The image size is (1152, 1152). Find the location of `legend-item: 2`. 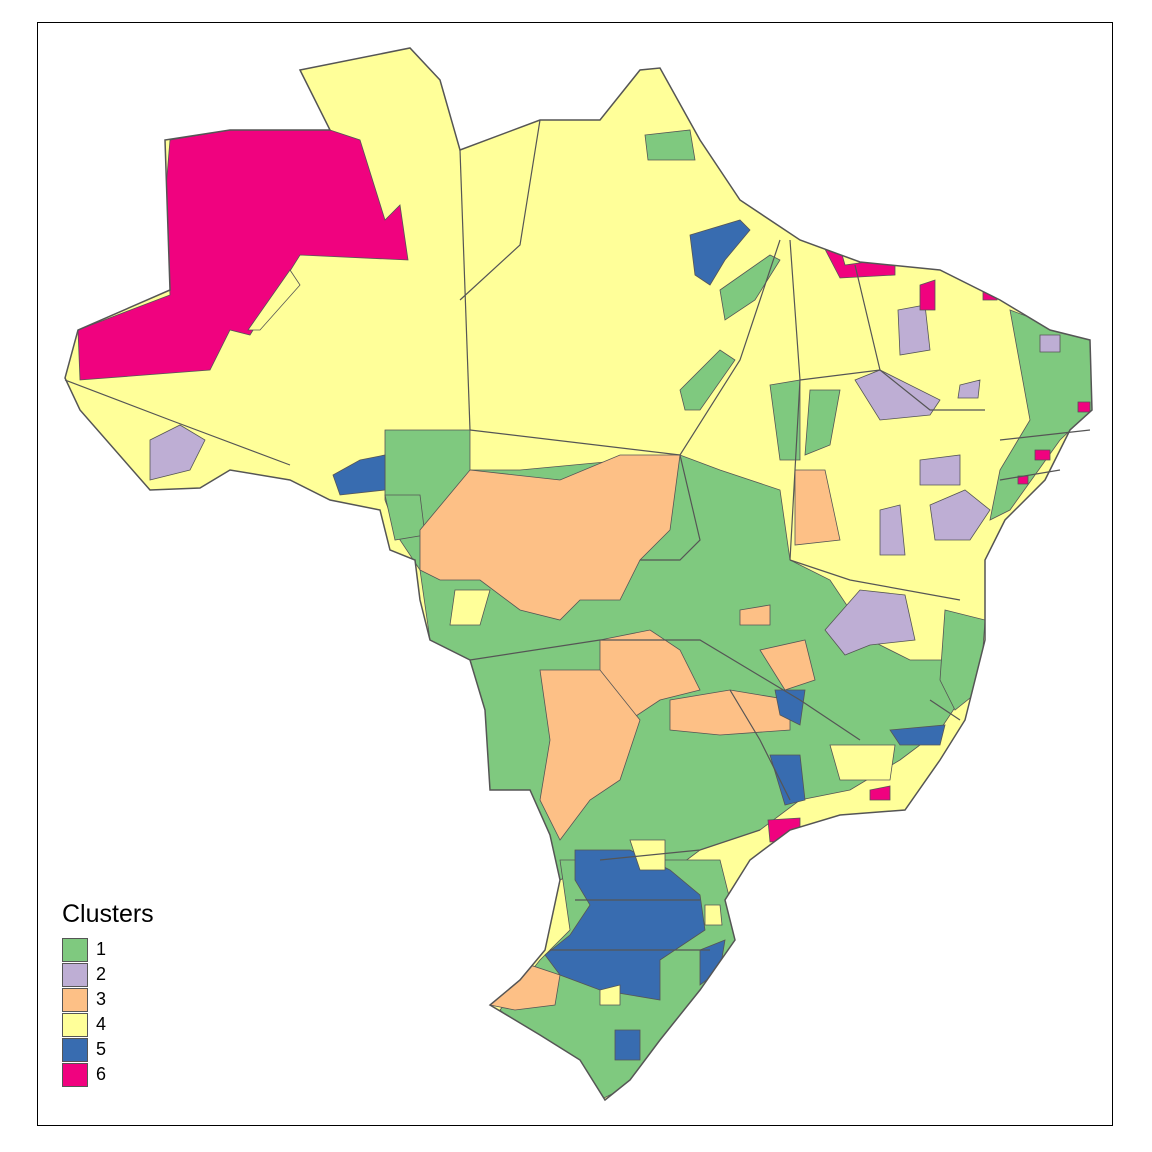

legend-item: 2 is located at coordinates (108, 974).